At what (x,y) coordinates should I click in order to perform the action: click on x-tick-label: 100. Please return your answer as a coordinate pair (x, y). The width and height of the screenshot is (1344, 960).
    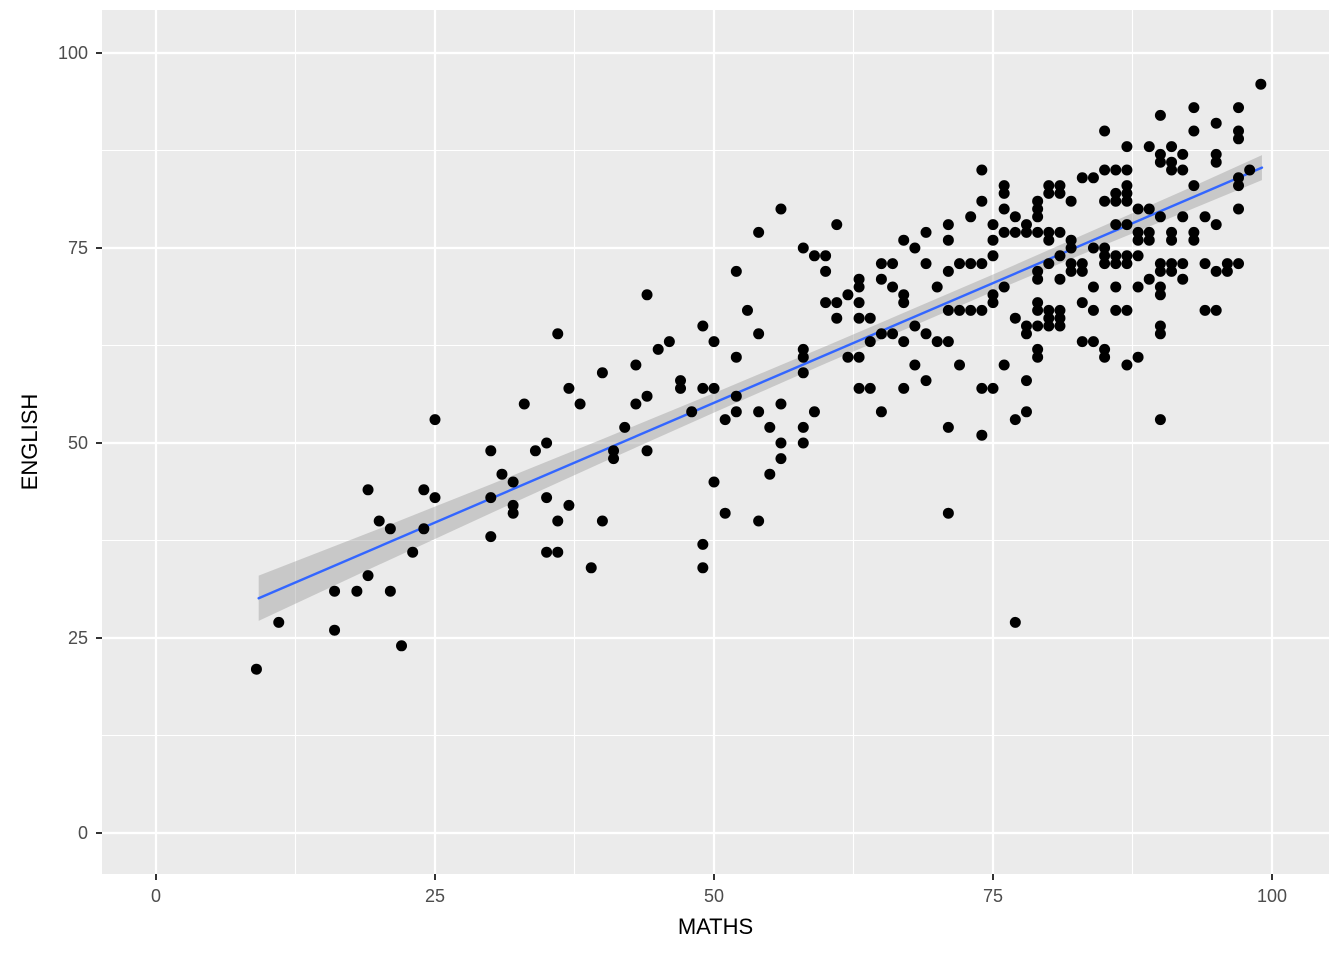
    Looking at the image, I should click on (1272, 896).